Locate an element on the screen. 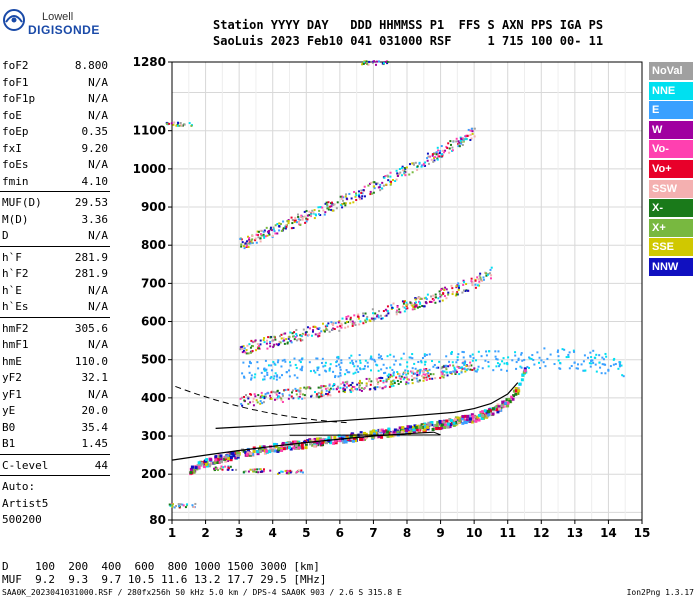 This screenshot has width=700, height=600. x-tick-label: 10 is located at coordinates (474, 533).